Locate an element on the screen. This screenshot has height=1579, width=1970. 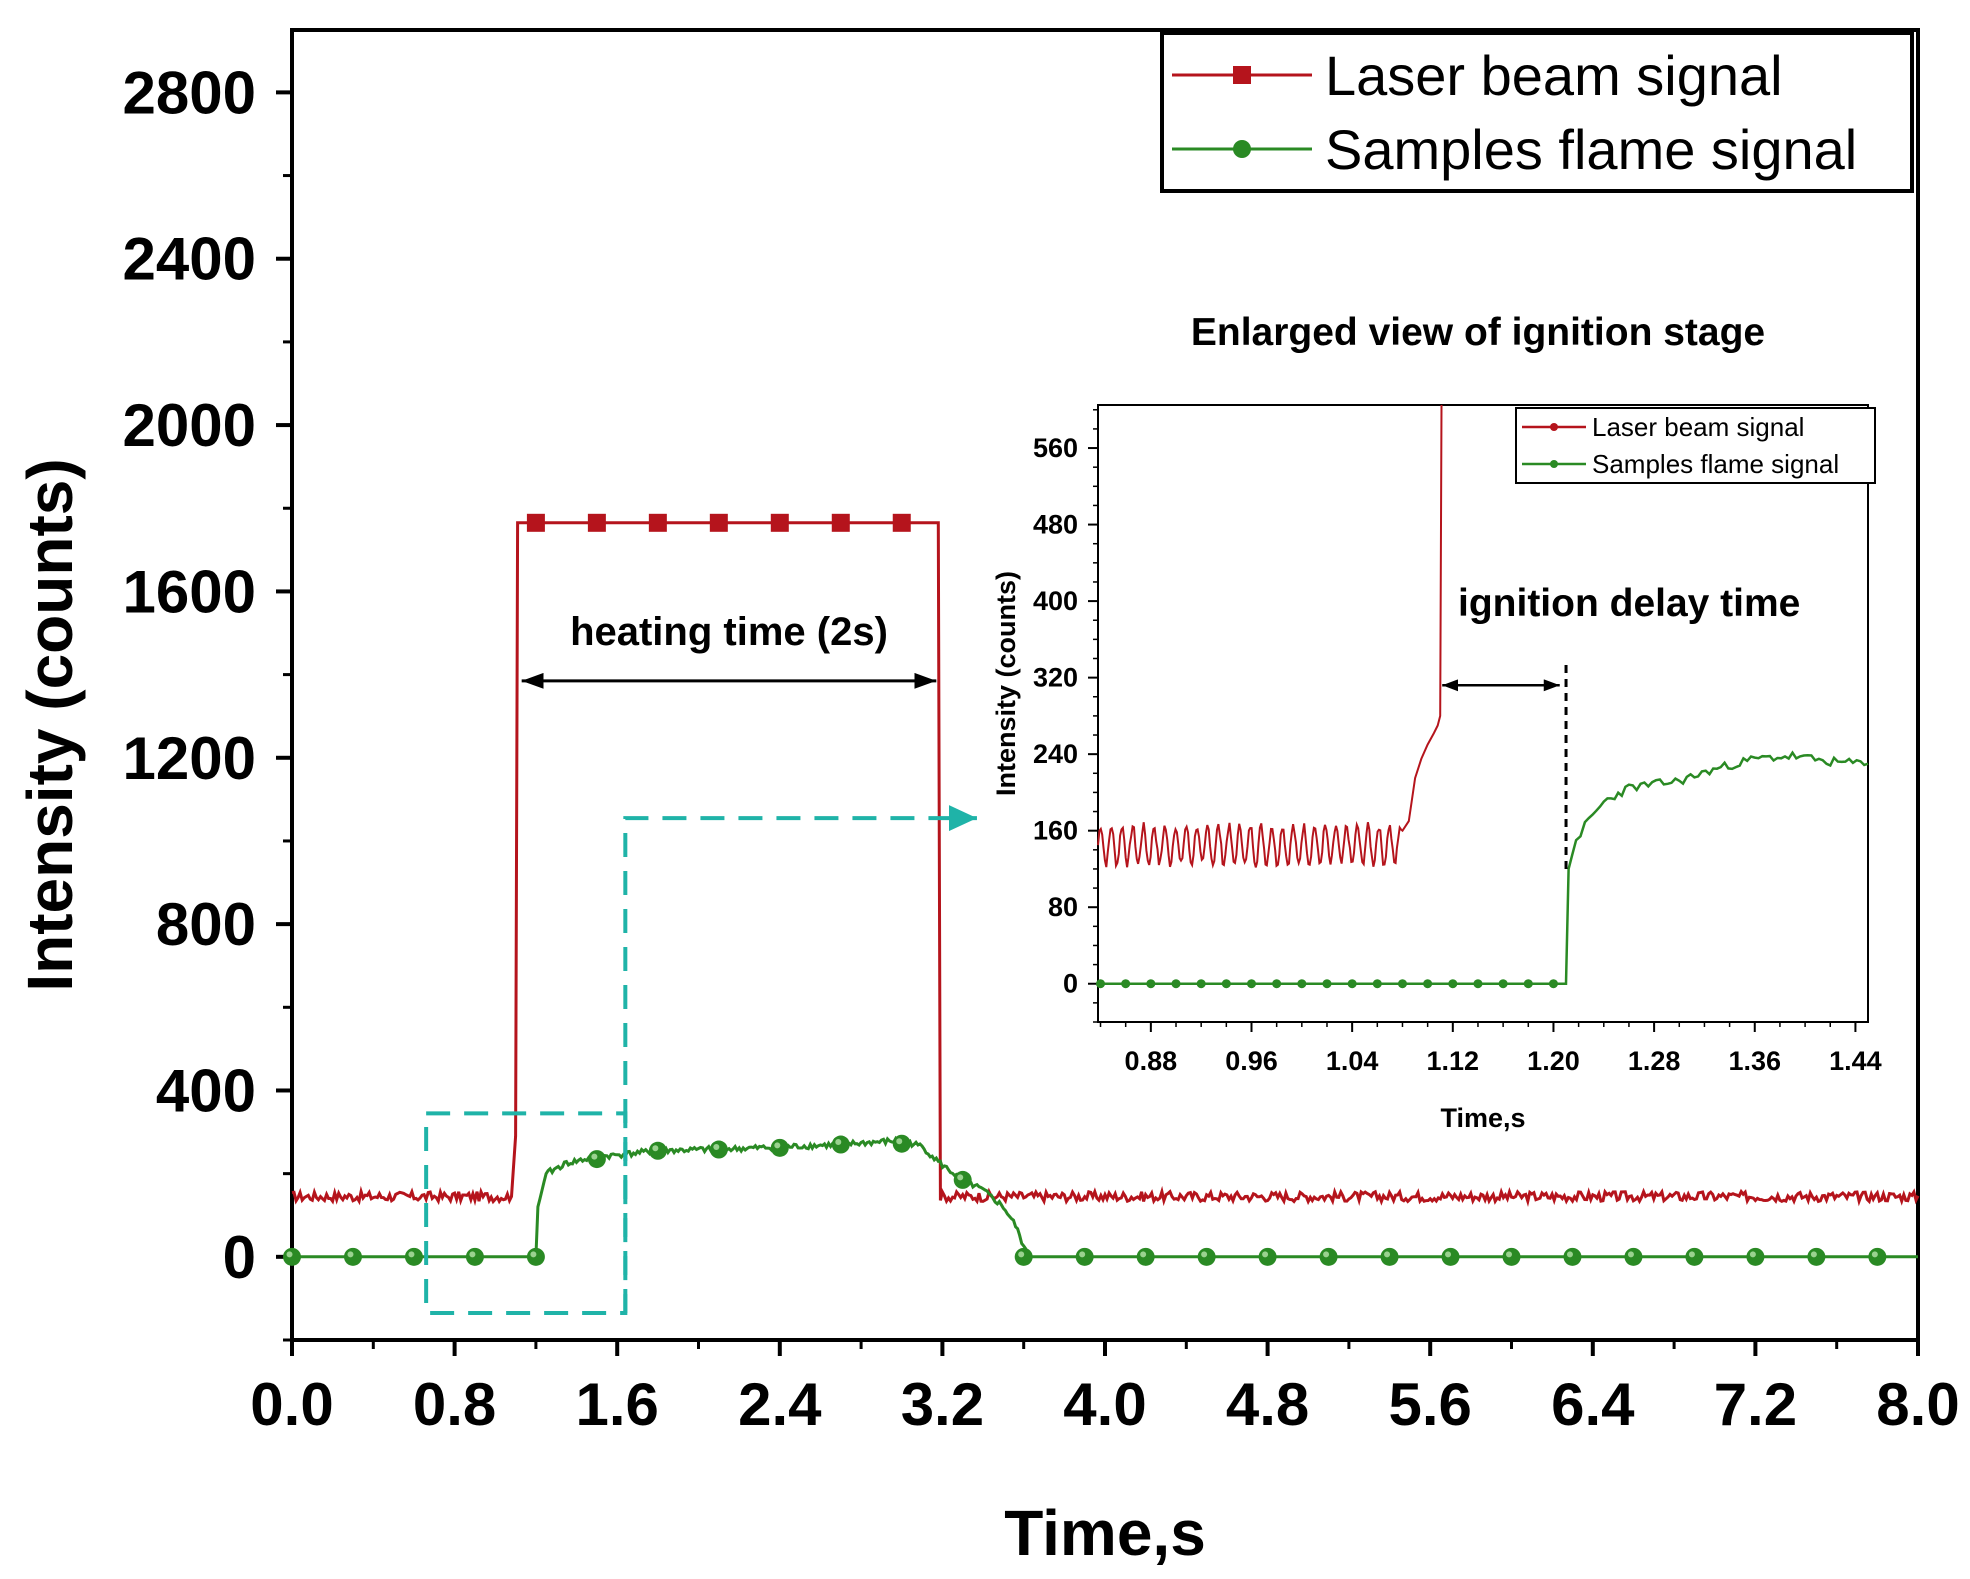
main-x-tick-label: 3.2 is located at coordinates (942, 1404).